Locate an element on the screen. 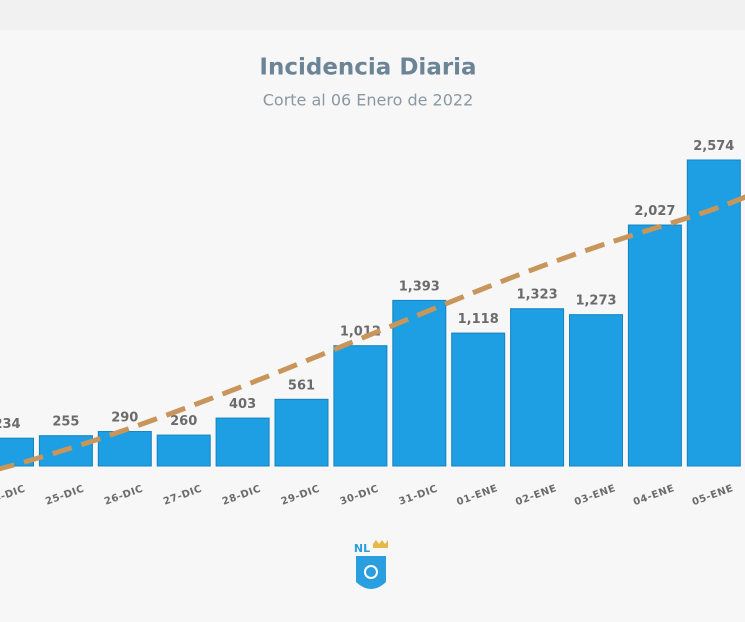 Image resolution: width=745 pixels, height=622 pixels. value-label: 234 is located at coordinates (10, 424).